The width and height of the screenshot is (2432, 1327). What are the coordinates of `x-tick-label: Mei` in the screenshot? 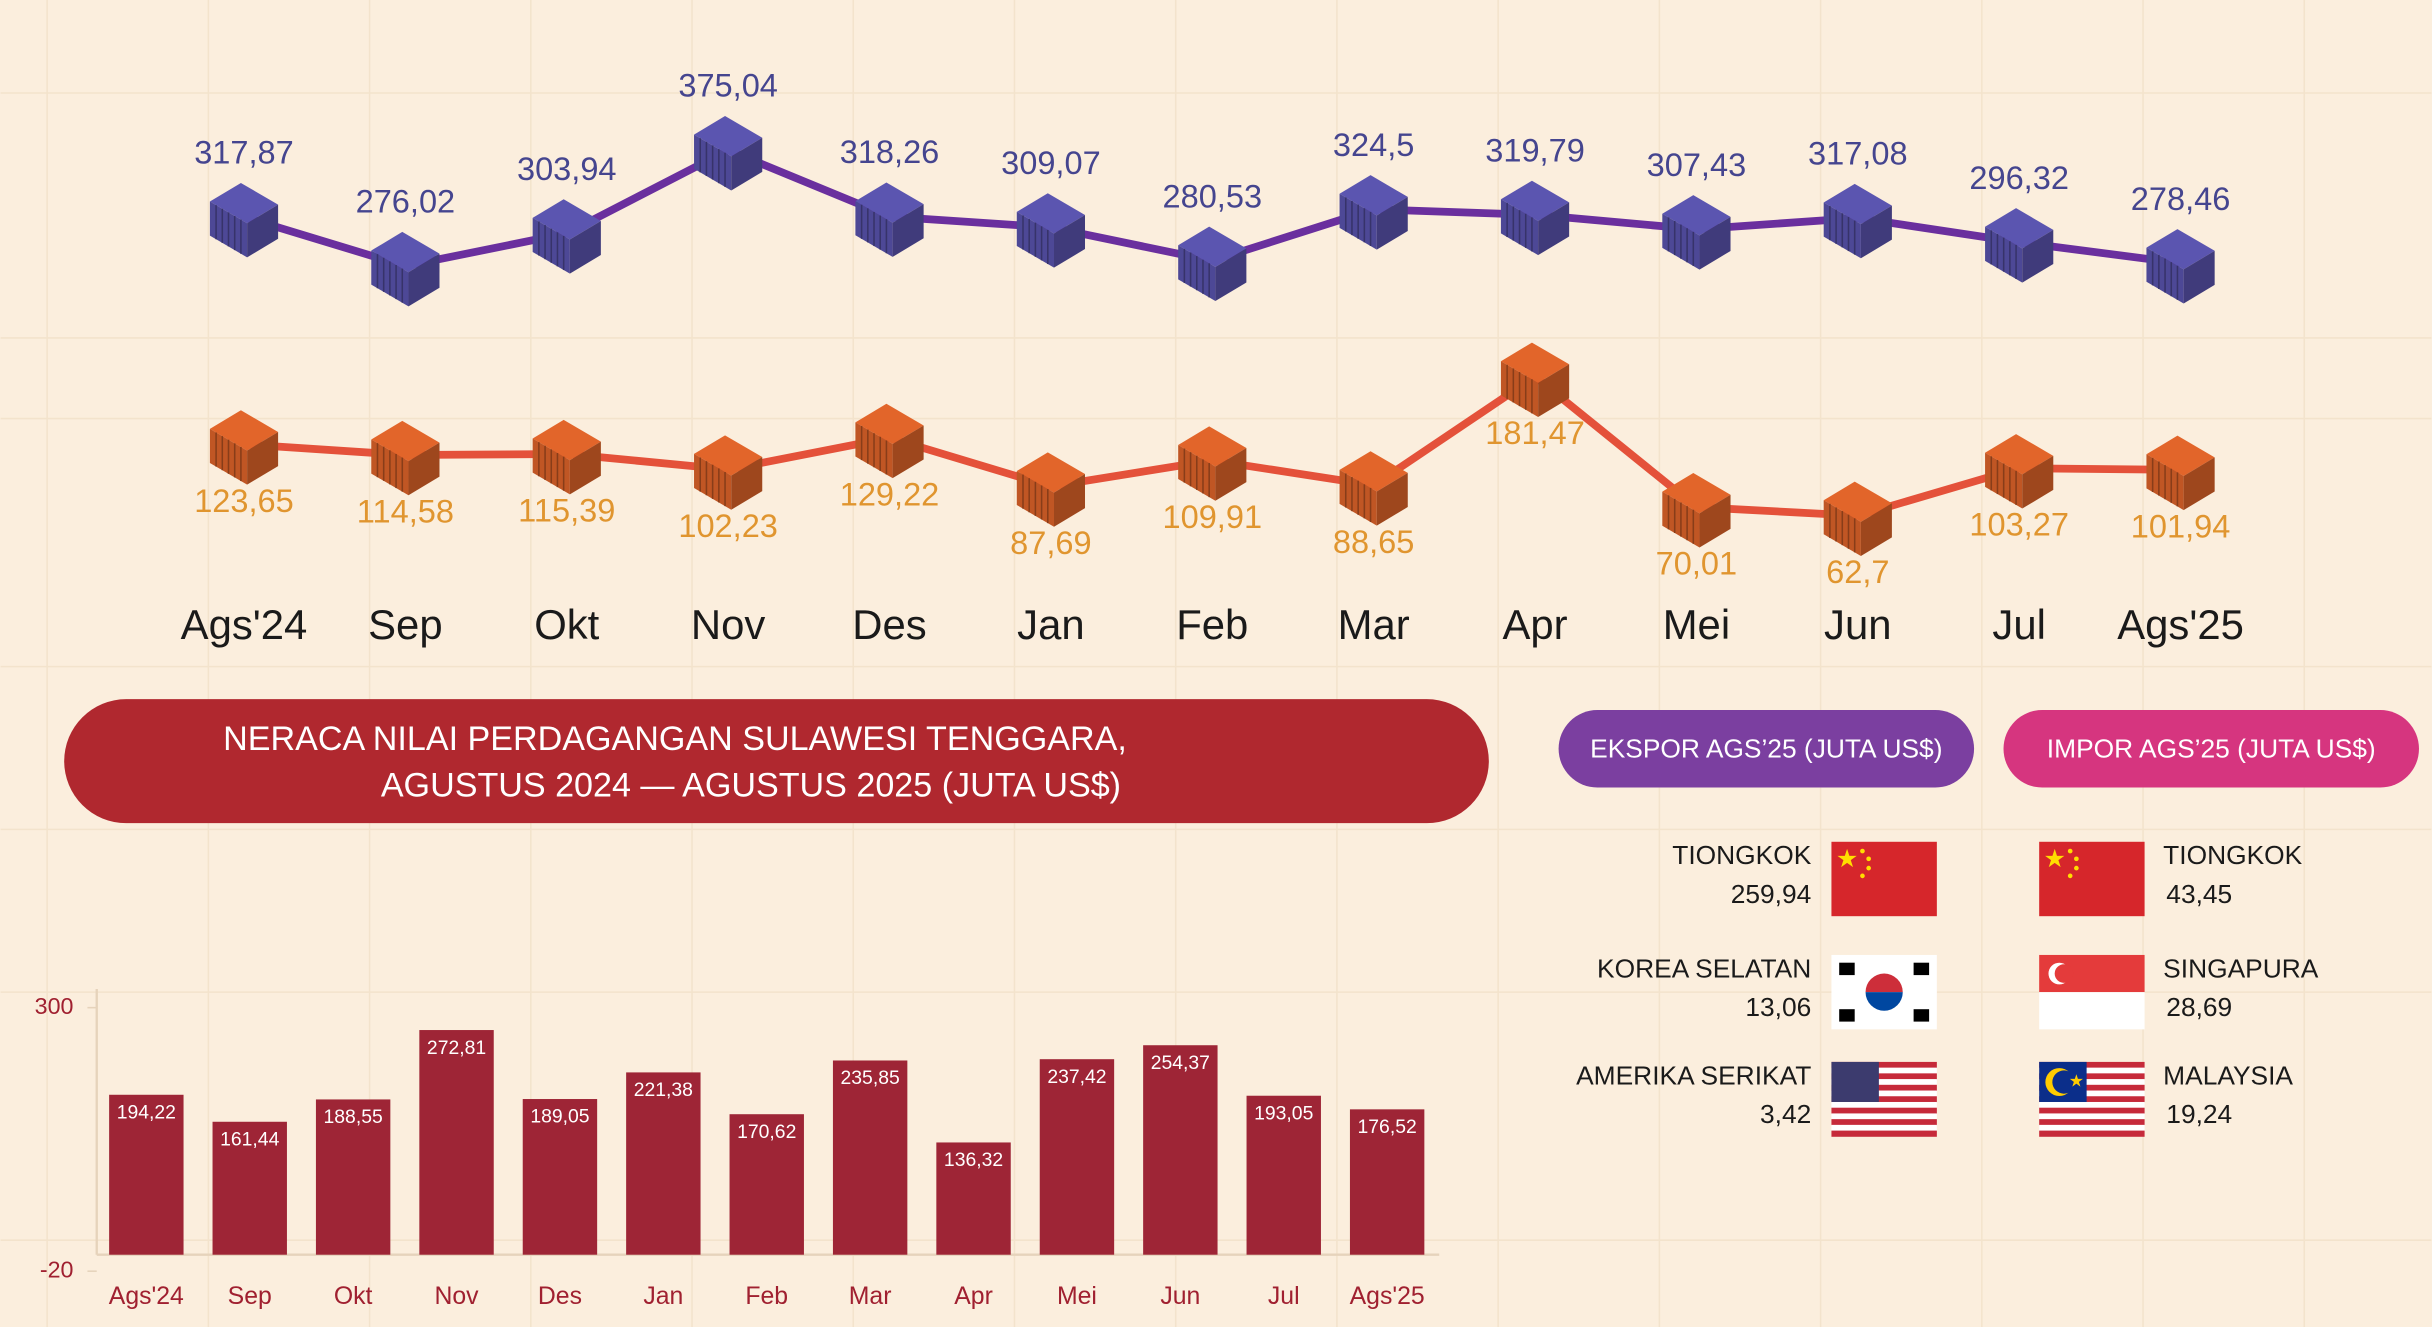 It's located at (1696, 624).